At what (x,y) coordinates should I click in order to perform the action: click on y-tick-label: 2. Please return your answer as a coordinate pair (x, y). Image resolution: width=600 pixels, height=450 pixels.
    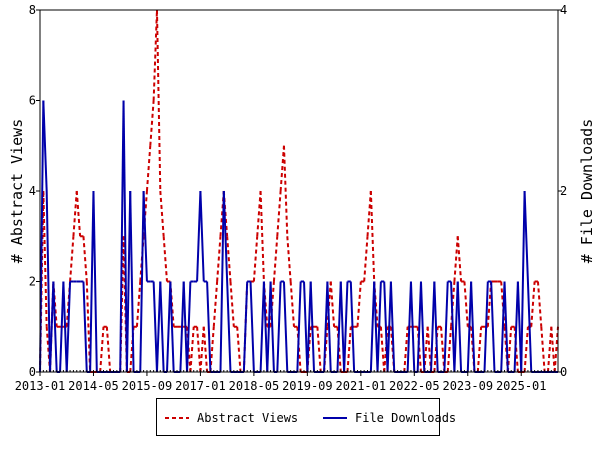
    Looking at the image, I should click on (32, 282).